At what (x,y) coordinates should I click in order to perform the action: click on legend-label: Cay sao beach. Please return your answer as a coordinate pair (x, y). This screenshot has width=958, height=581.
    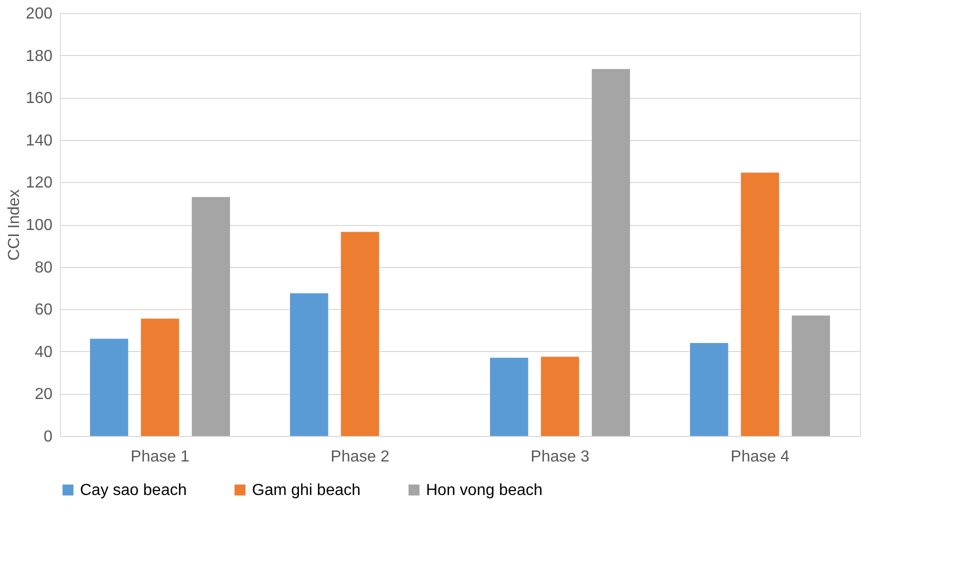
    Looking at the image, I should click on (133, 490).